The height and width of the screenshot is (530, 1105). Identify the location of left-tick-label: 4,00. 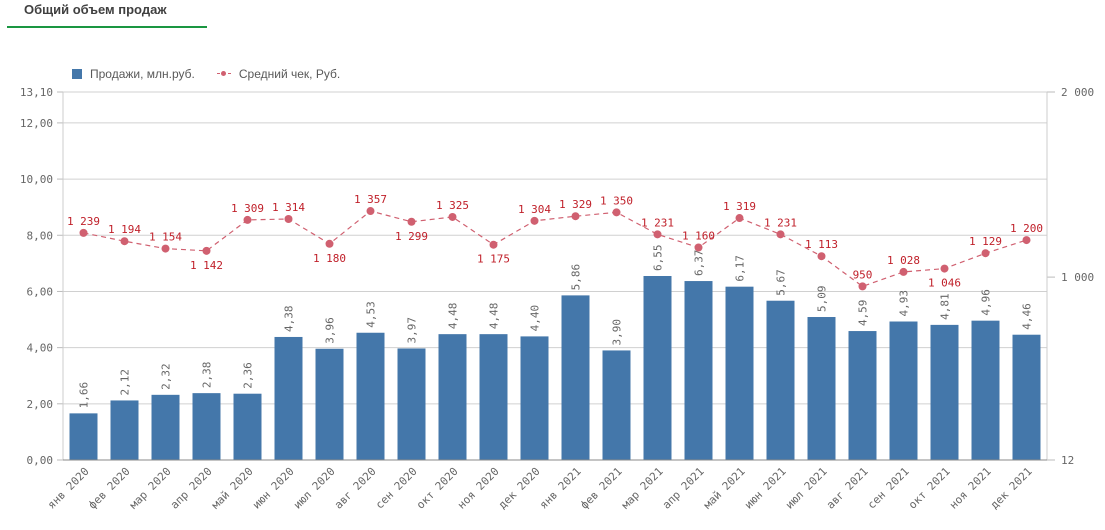
(40, 348).